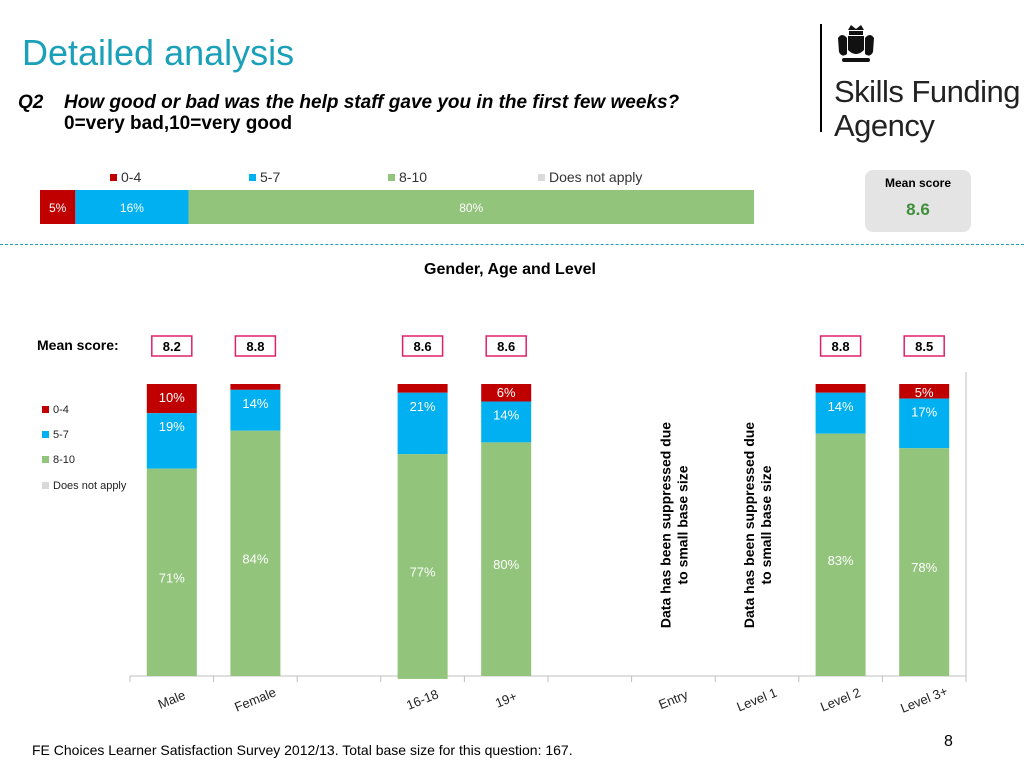 This screenshot has height=768, width=1024. I want to click on legend-swatch-does-not-apply, so click(541, 177).